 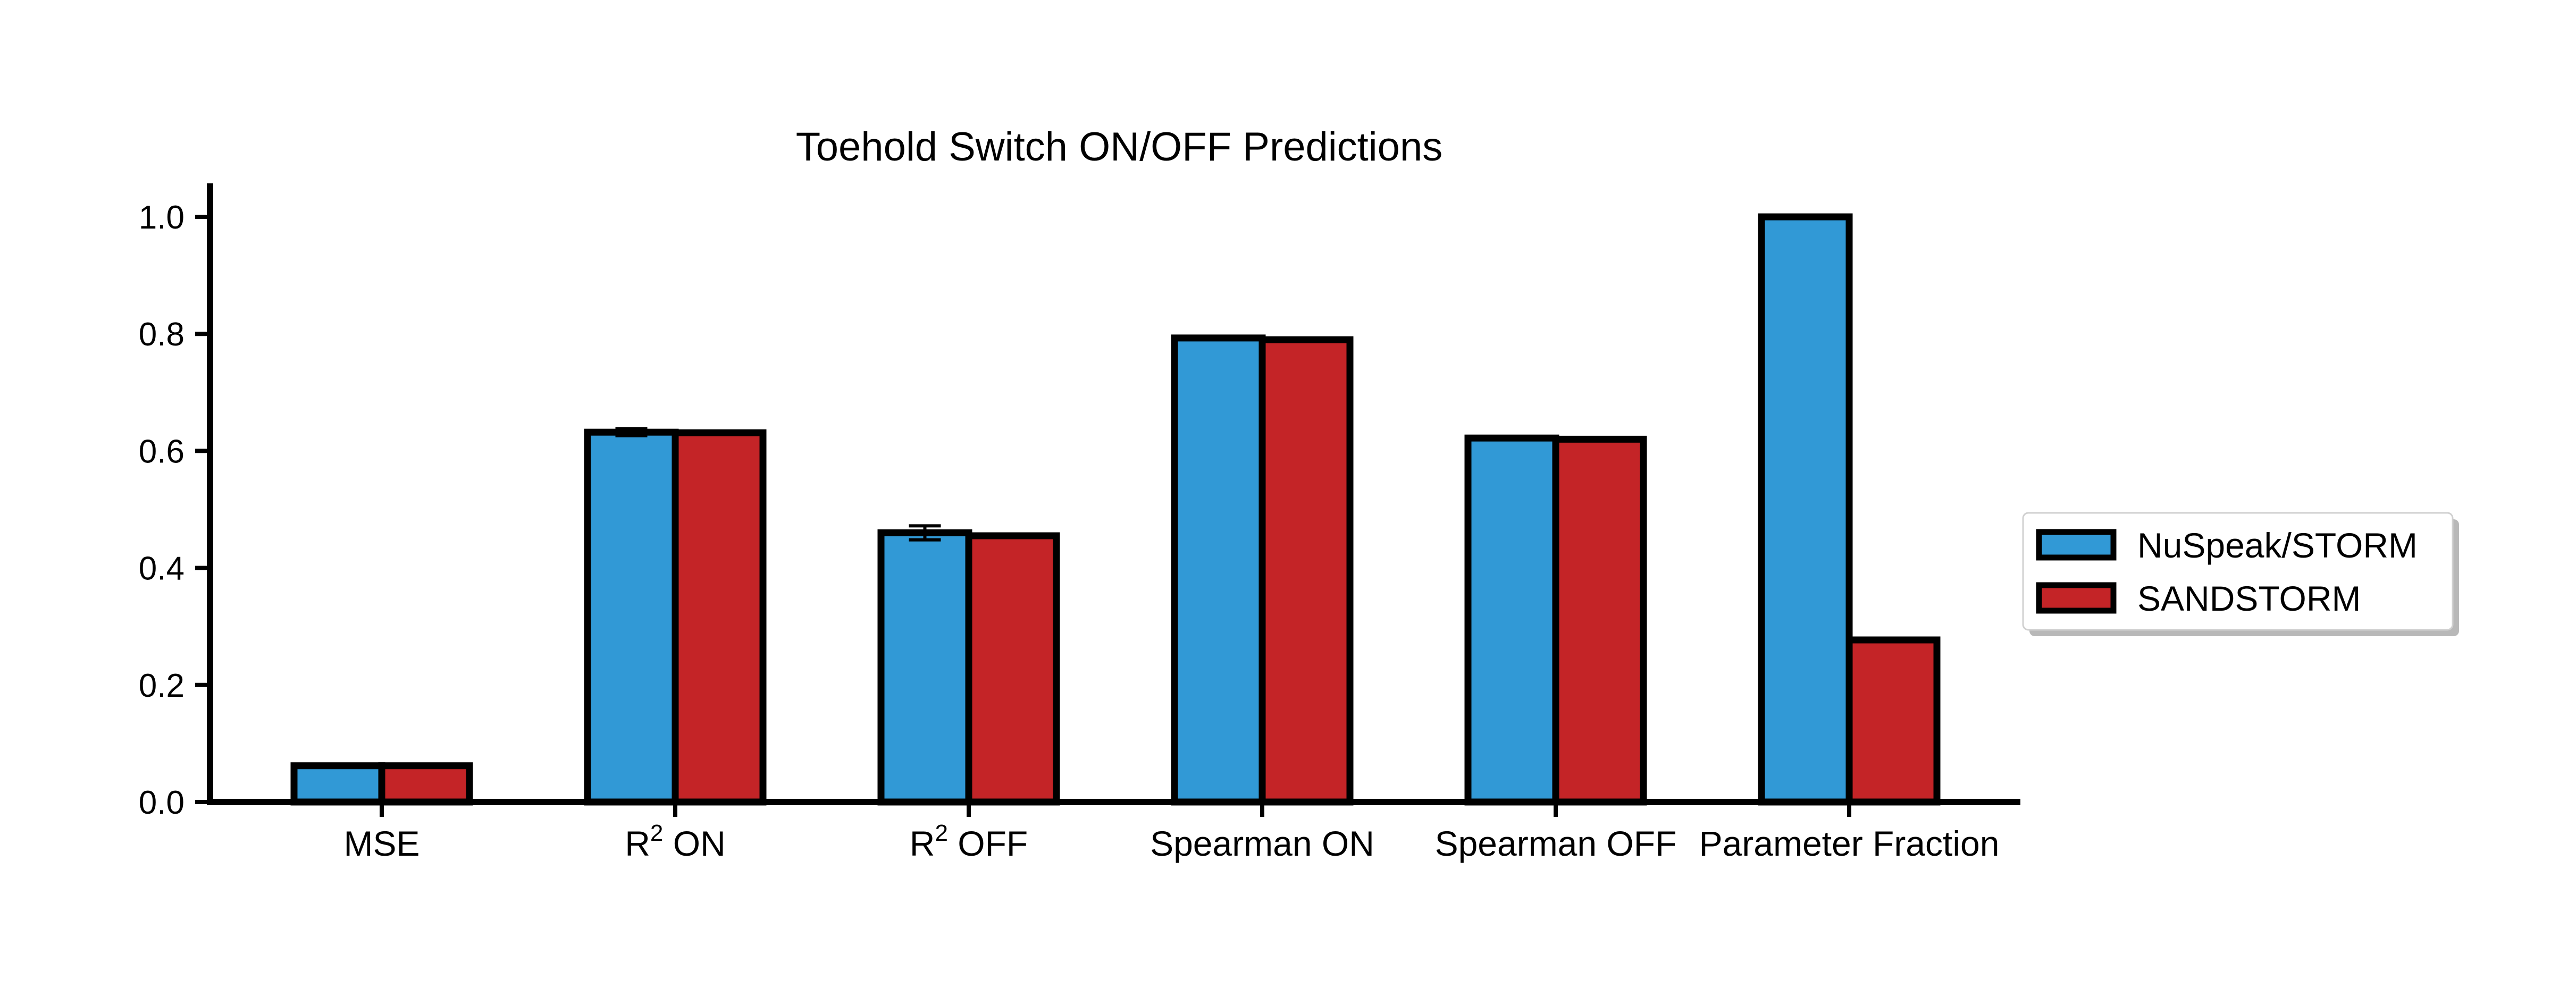 I want to click on legend: NuSpeak/STORM SANDSTORM, so click(x=2240, y=574).